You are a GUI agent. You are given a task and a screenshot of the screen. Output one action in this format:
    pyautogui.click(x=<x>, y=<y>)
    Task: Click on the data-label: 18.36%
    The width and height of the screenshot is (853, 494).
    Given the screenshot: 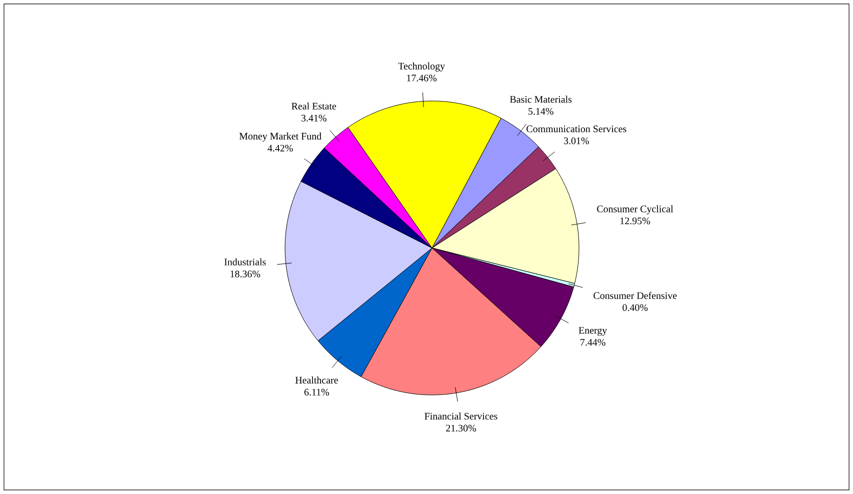 What is the action you would take?
    pyautogui.click(x=245, y=274)
    